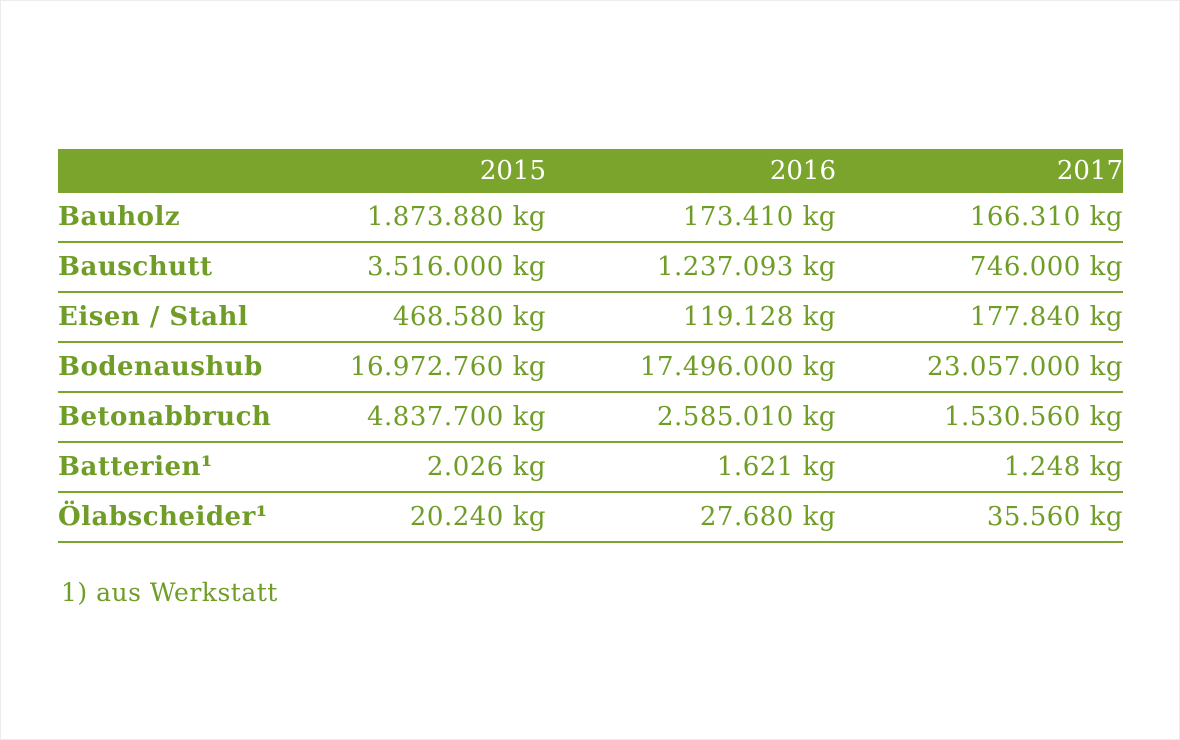 The height and width of the screenshot is (740, 1180). What do you see at coordinates (979, 467) in the screenshot?
I see `cell-value: 1.248 kg` at bounding box center [979, 467].